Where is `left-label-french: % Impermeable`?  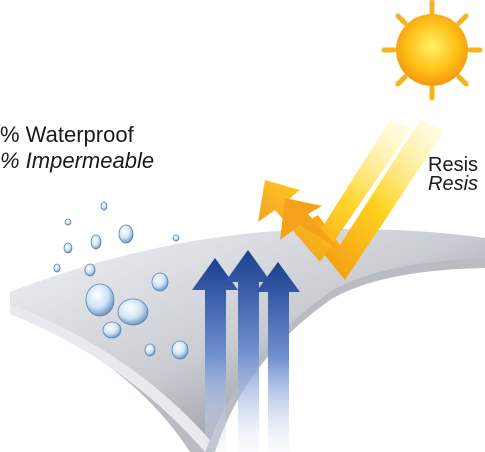
left-label-french: % Impermeable is located at coordinates (77, 160).